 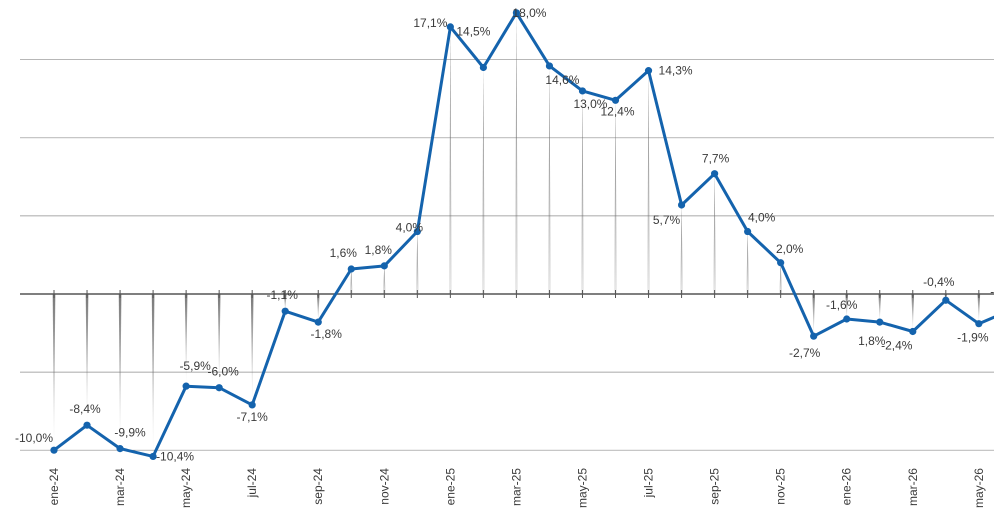 What do you see at coordinates (781, 486) in the screenshot?
I see `x-tick-label: nov-25` at bounding box center [781, 486].